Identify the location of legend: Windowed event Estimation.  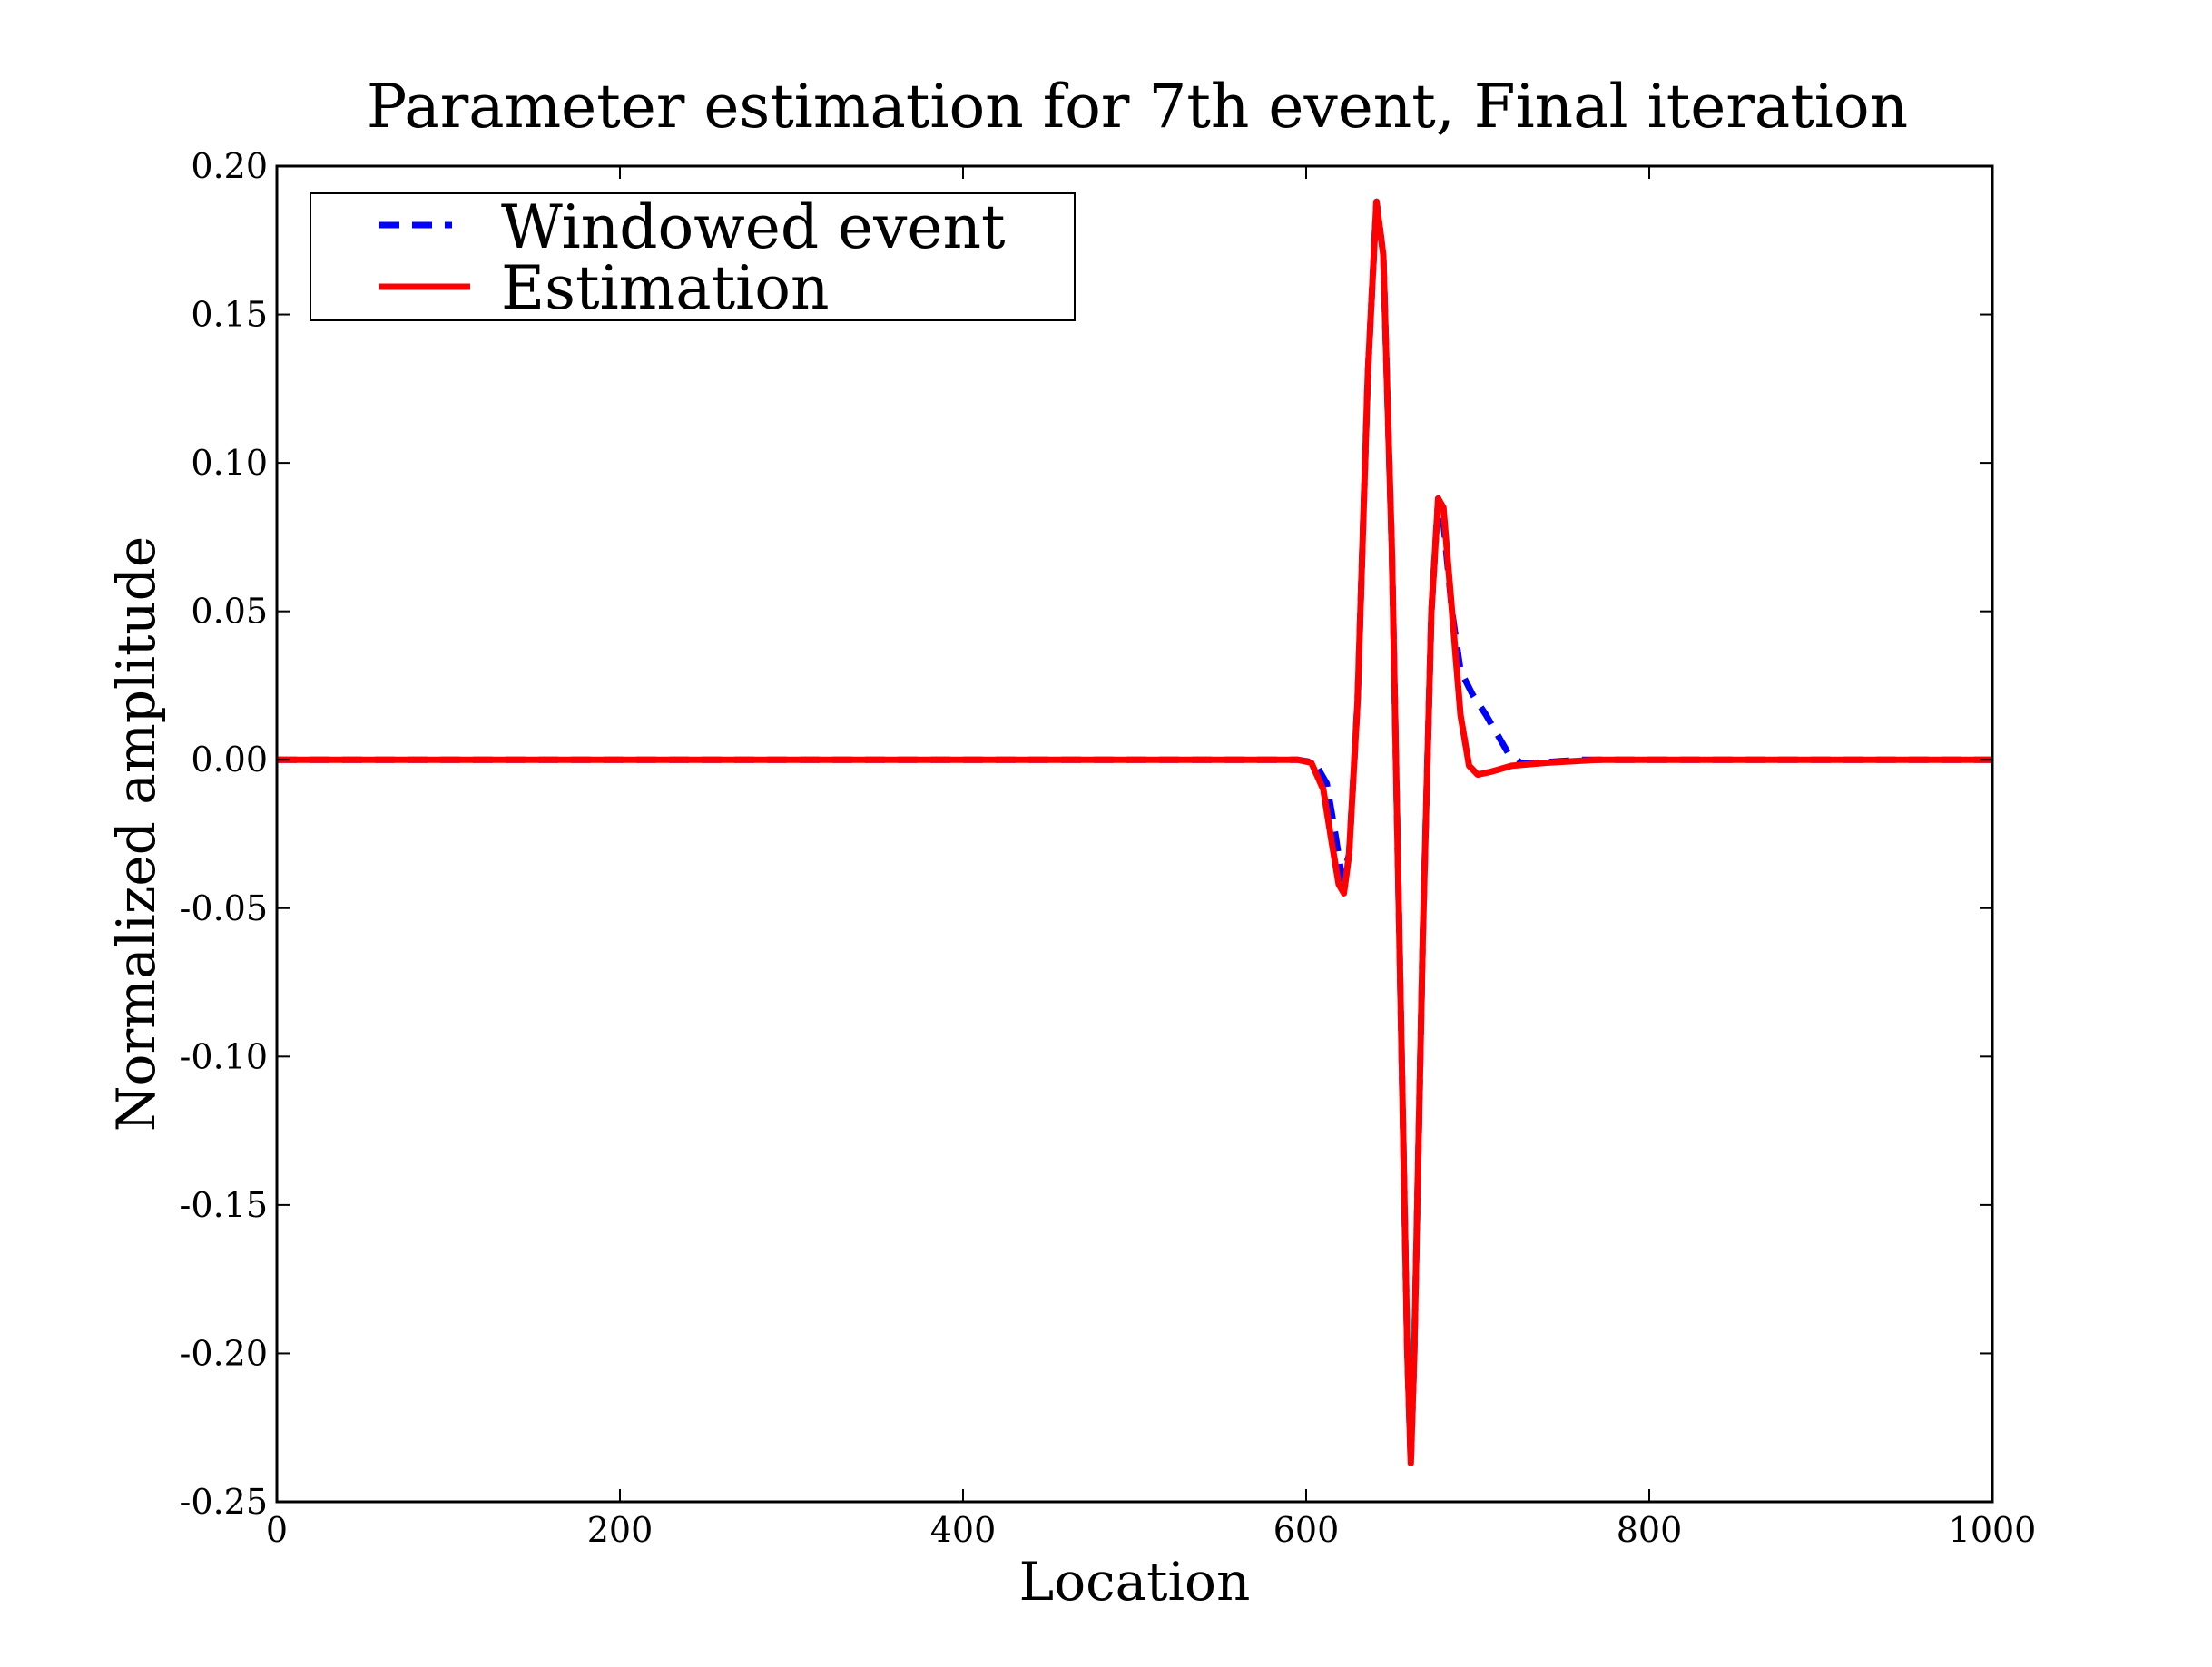
(693, 257).